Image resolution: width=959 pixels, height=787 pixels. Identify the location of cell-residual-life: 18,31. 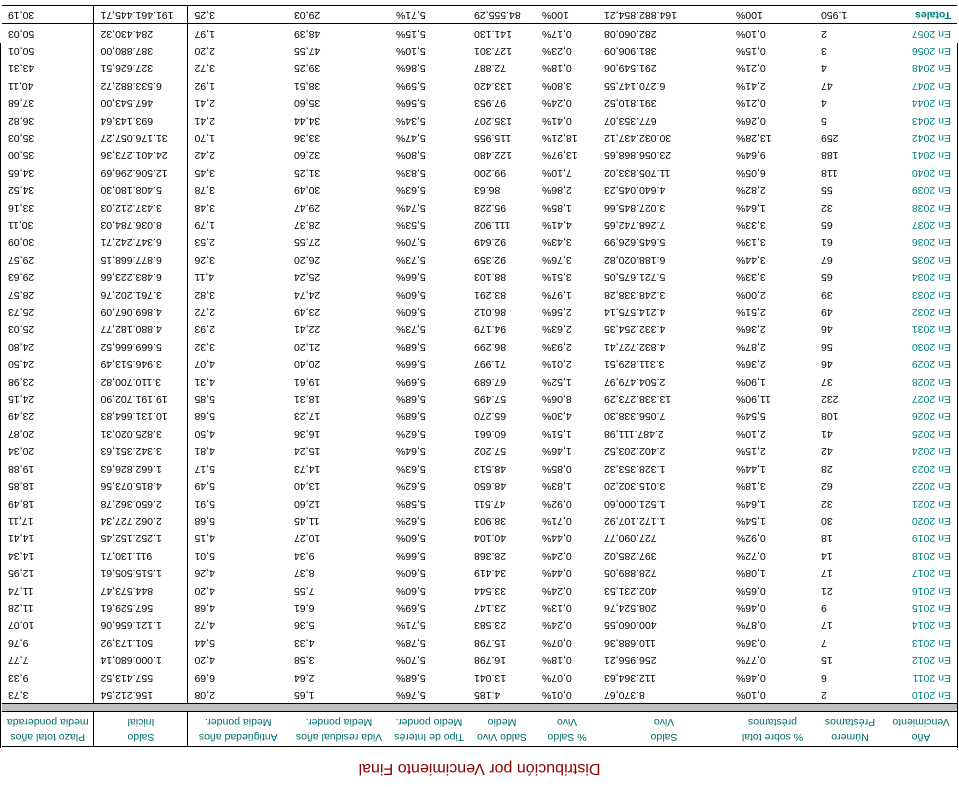
(307, 399).